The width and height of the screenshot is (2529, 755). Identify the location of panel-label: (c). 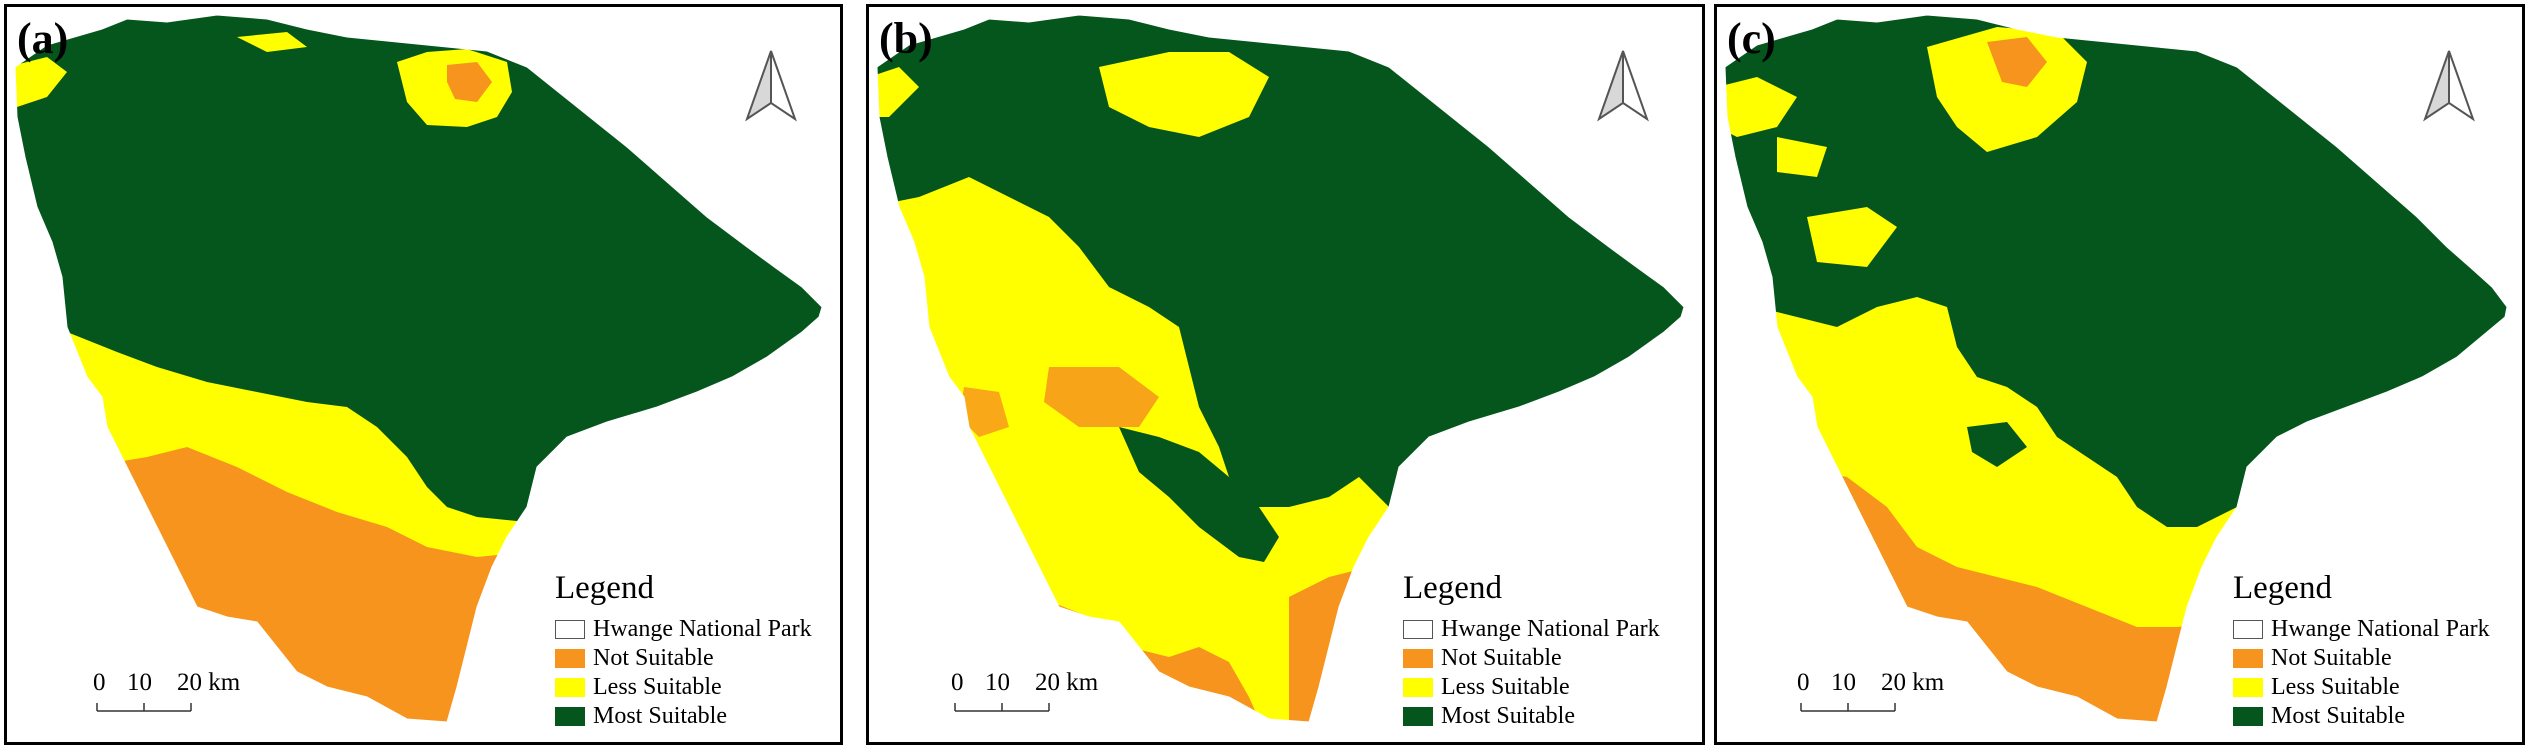
(1751, 38).